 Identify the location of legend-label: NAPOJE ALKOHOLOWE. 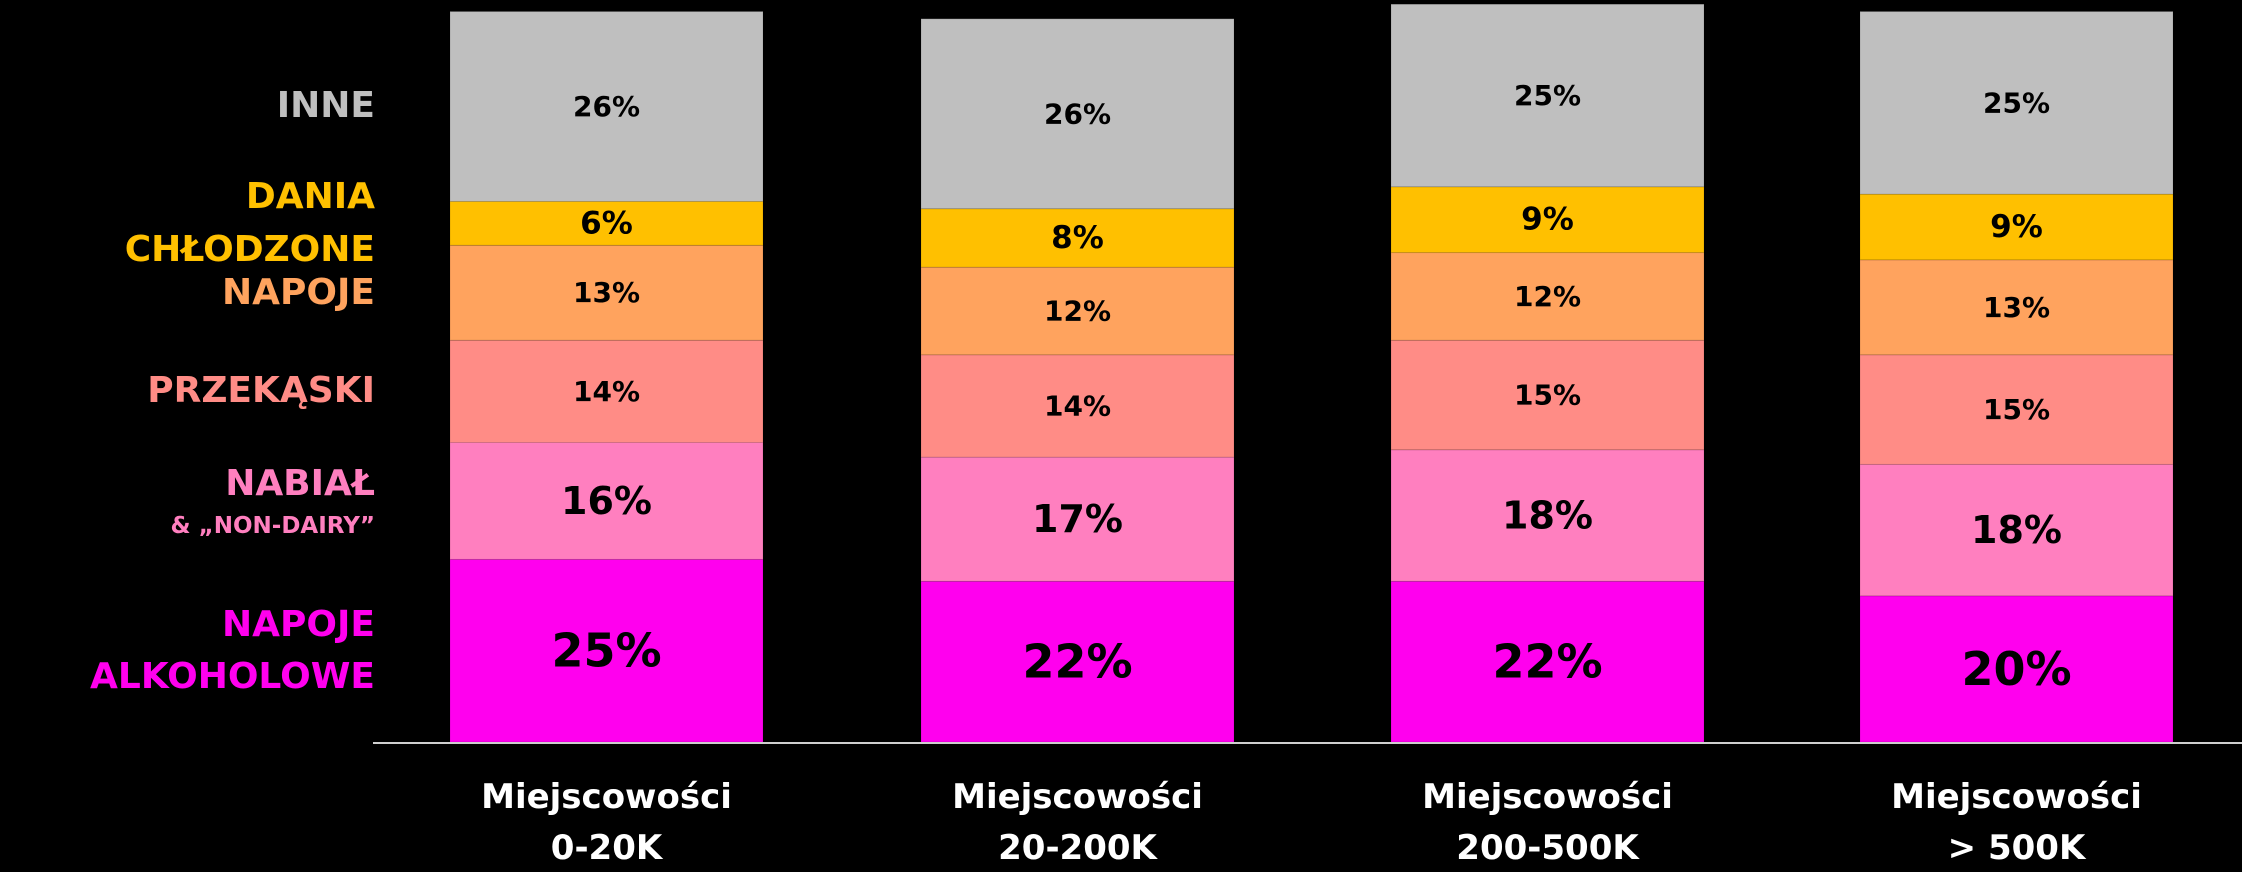
(232, 650).